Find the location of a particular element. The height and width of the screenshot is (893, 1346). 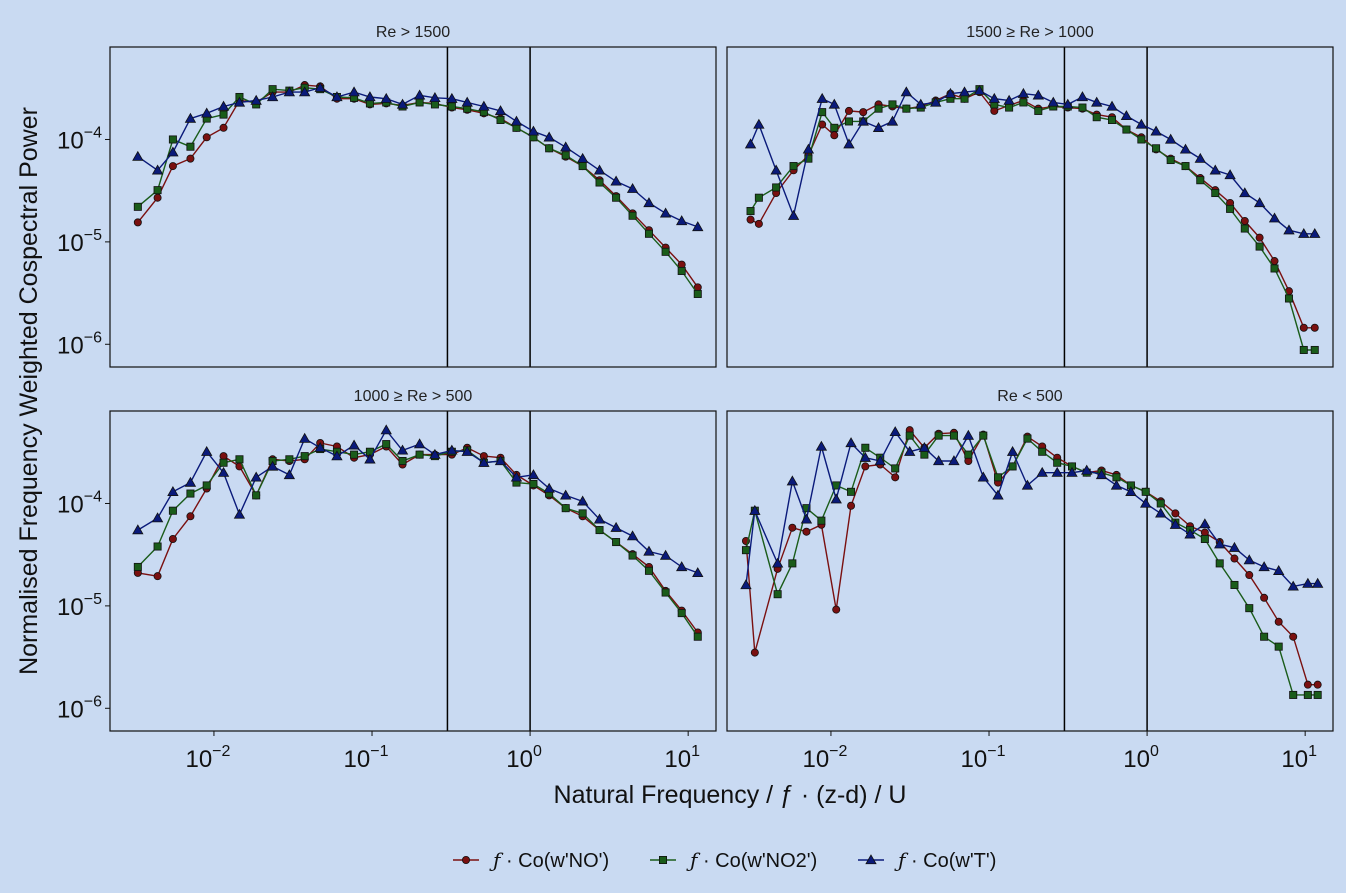

x-tick-label: 10⁻² is located at coordinates (824, 758).